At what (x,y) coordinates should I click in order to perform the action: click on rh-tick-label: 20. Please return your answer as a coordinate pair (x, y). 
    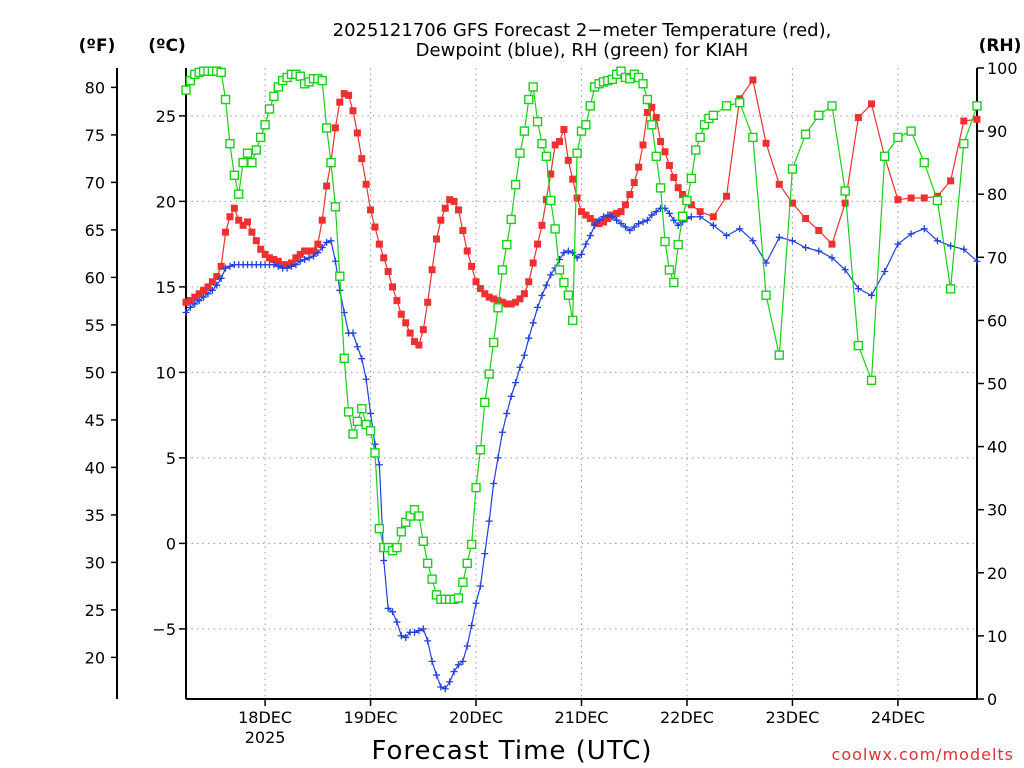
    Looking at the image, I should click on (997, 573).